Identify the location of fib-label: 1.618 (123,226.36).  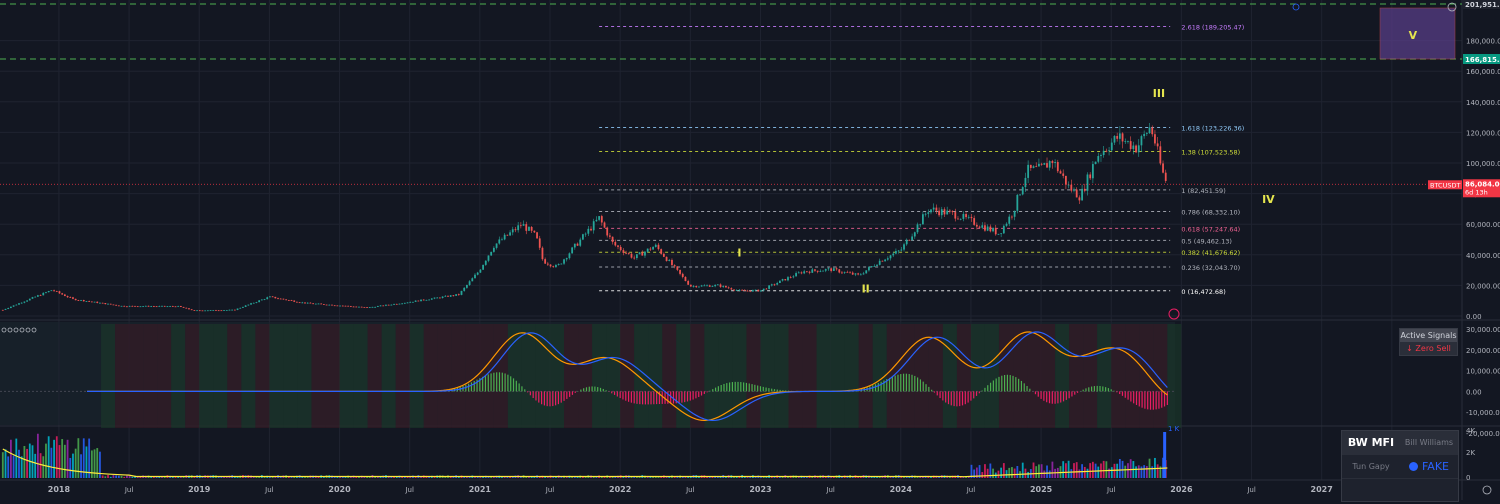
(1212, 128).